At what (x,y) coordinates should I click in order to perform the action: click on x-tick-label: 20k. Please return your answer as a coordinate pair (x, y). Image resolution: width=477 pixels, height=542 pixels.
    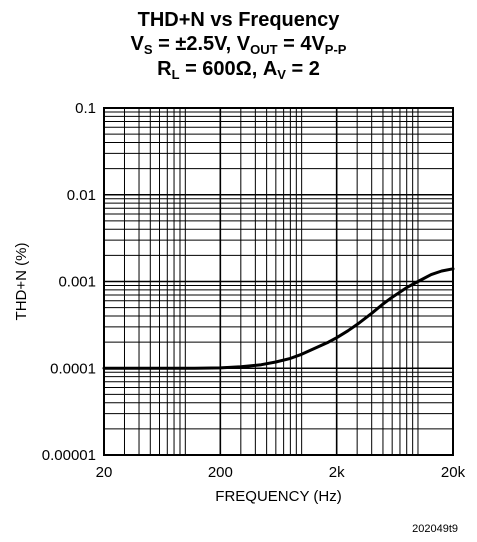
    Looking at the image, I should click on (453, 472).